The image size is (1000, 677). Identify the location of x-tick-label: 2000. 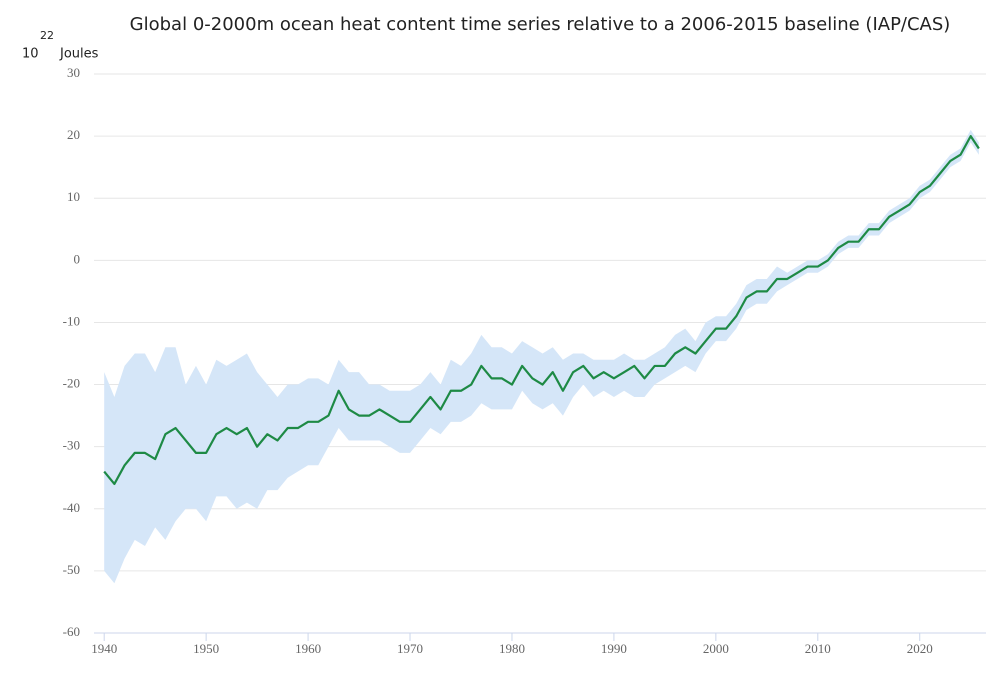
(716, 648).